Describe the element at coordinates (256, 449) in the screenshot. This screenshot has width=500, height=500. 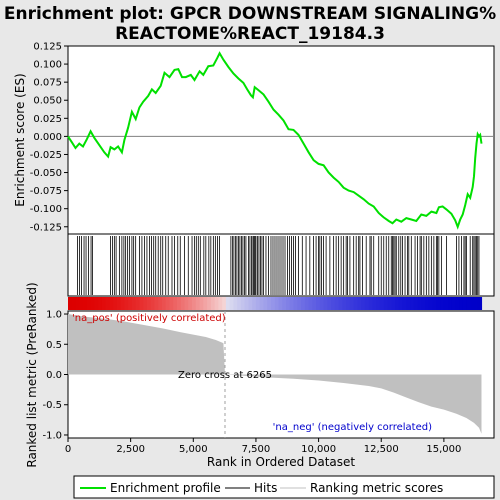
I see `x-tick-label: 7,500` at that location.